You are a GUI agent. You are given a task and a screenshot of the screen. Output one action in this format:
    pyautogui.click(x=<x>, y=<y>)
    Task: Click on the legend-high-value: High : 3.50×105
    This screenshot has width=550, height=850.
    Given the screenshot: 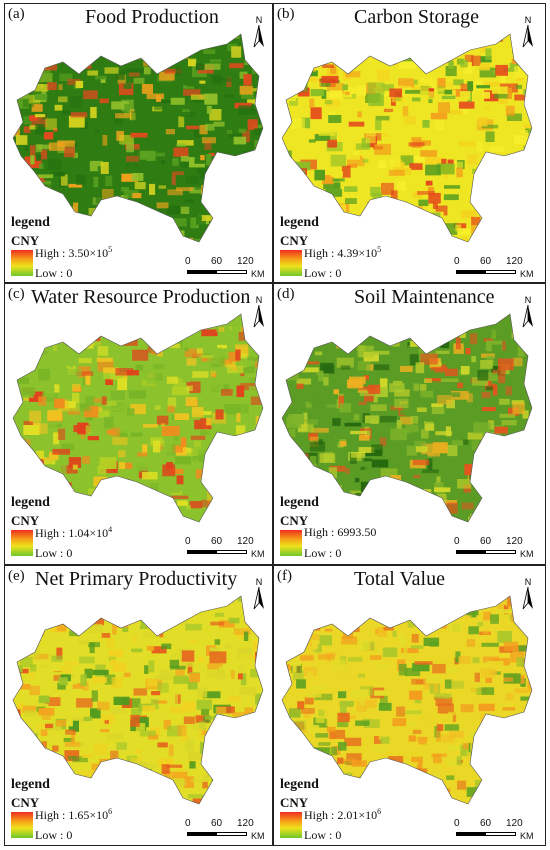 What is the action you would take?
    pyautogui.click(x=74, y=252)
    